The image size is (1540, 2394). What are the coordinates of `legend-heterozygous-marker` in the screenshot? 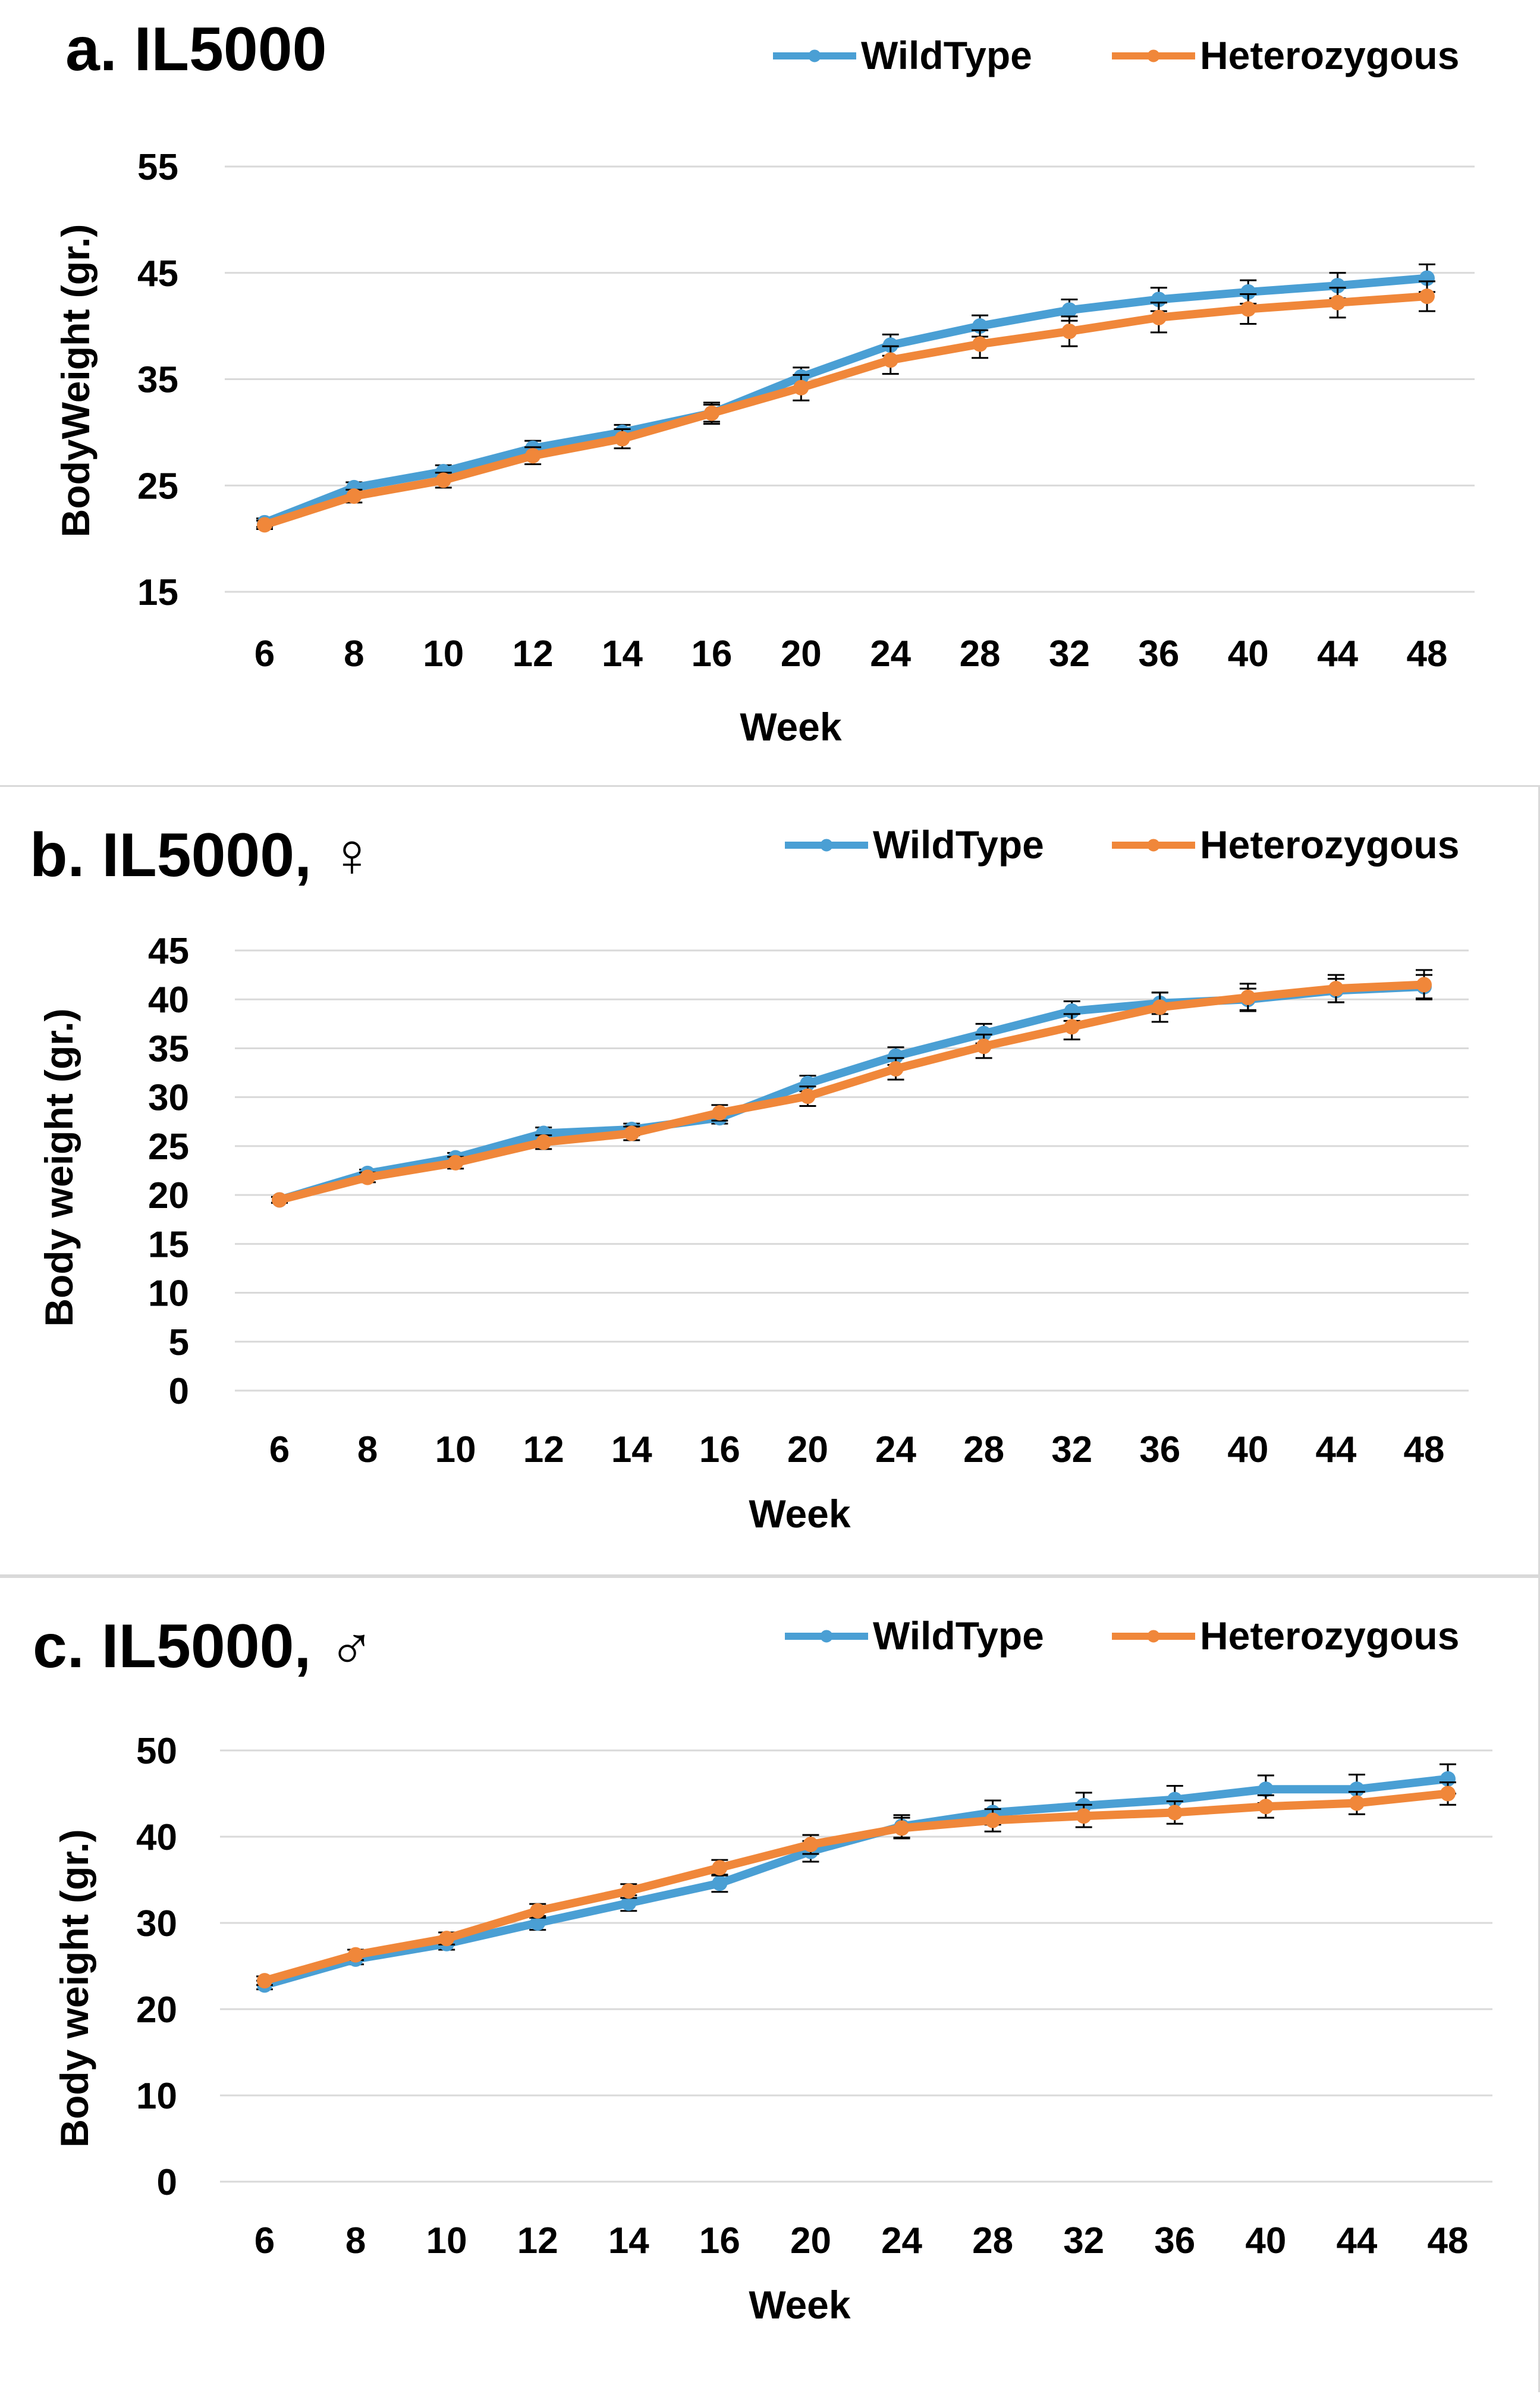 It's located at (1153, 845).